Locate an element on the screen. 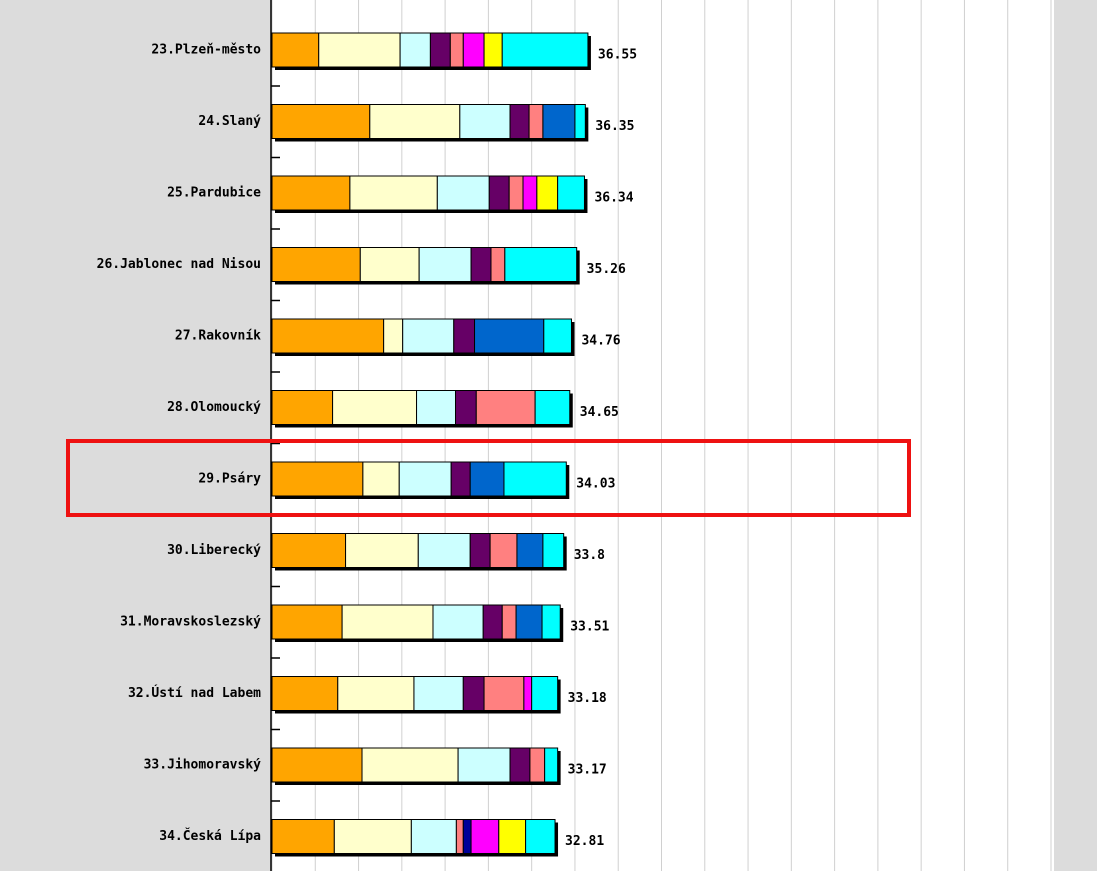 This screenshot has width=1097, height=871. category-label: 27.Rakovník is located at coordinates (218, 336).